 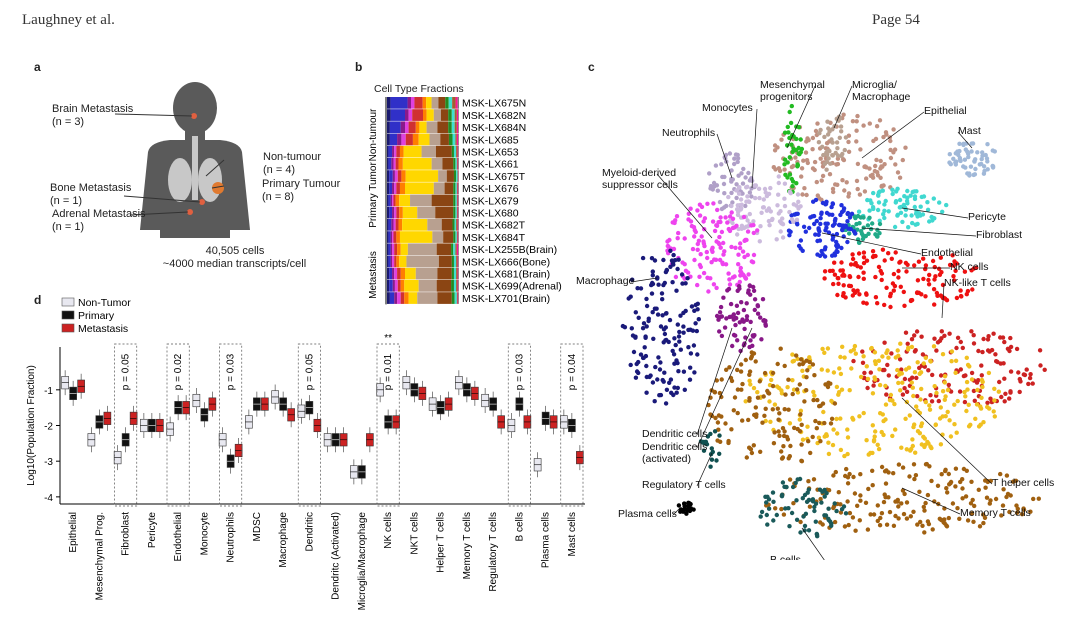 I want to click on leader-line, so click(x=943, y=301).